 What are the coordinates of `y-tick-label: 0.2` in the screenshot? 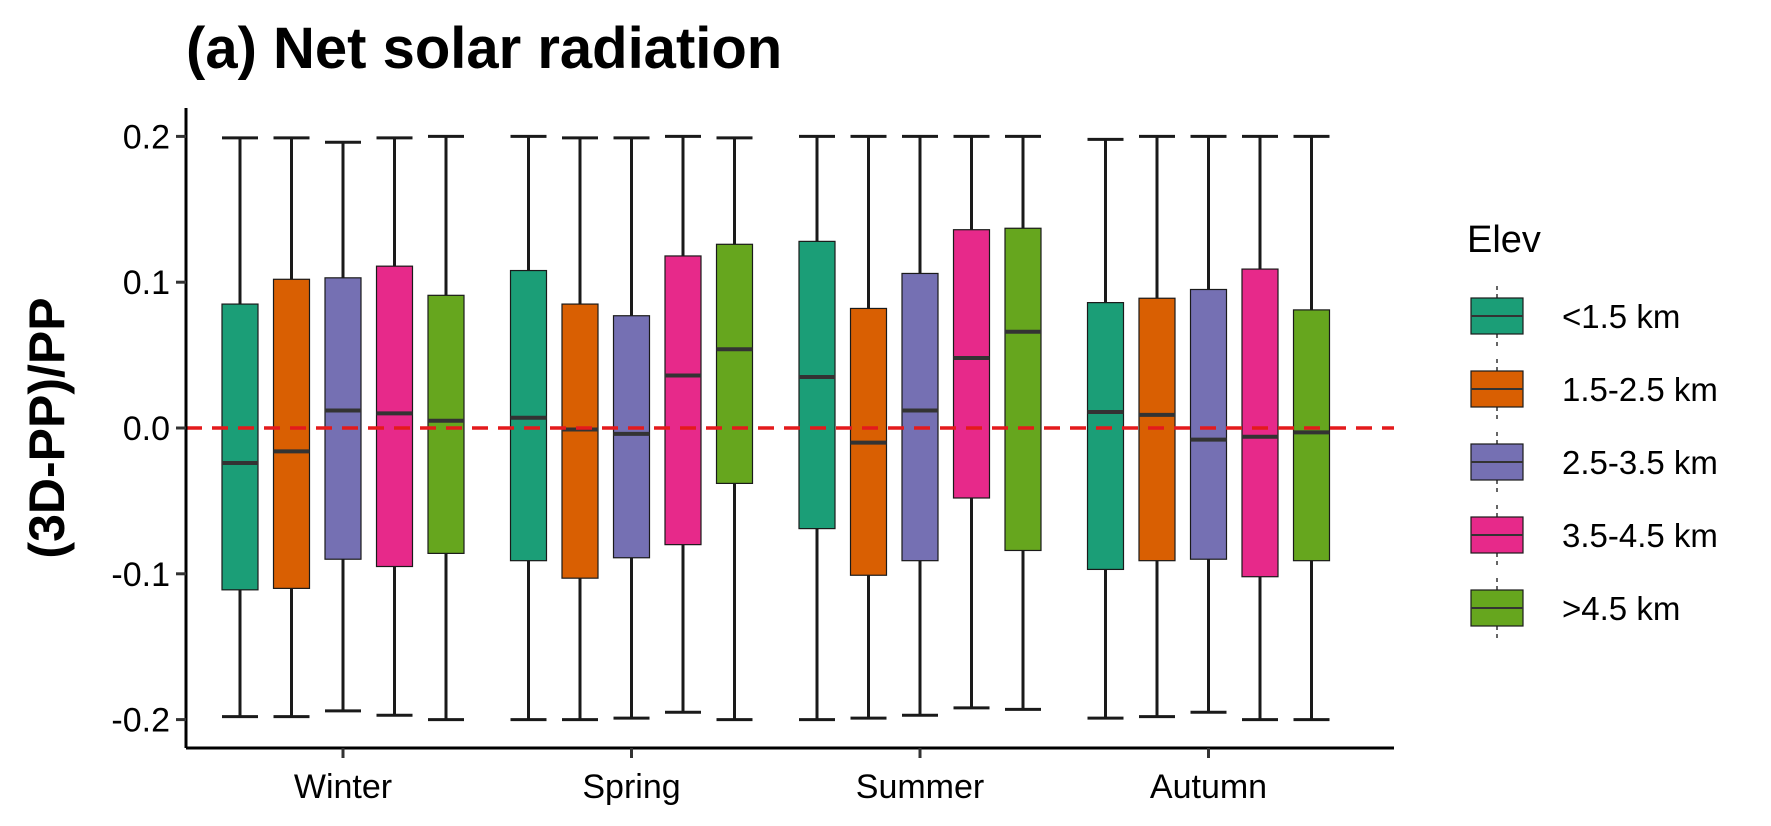 It's located at (146, 137).